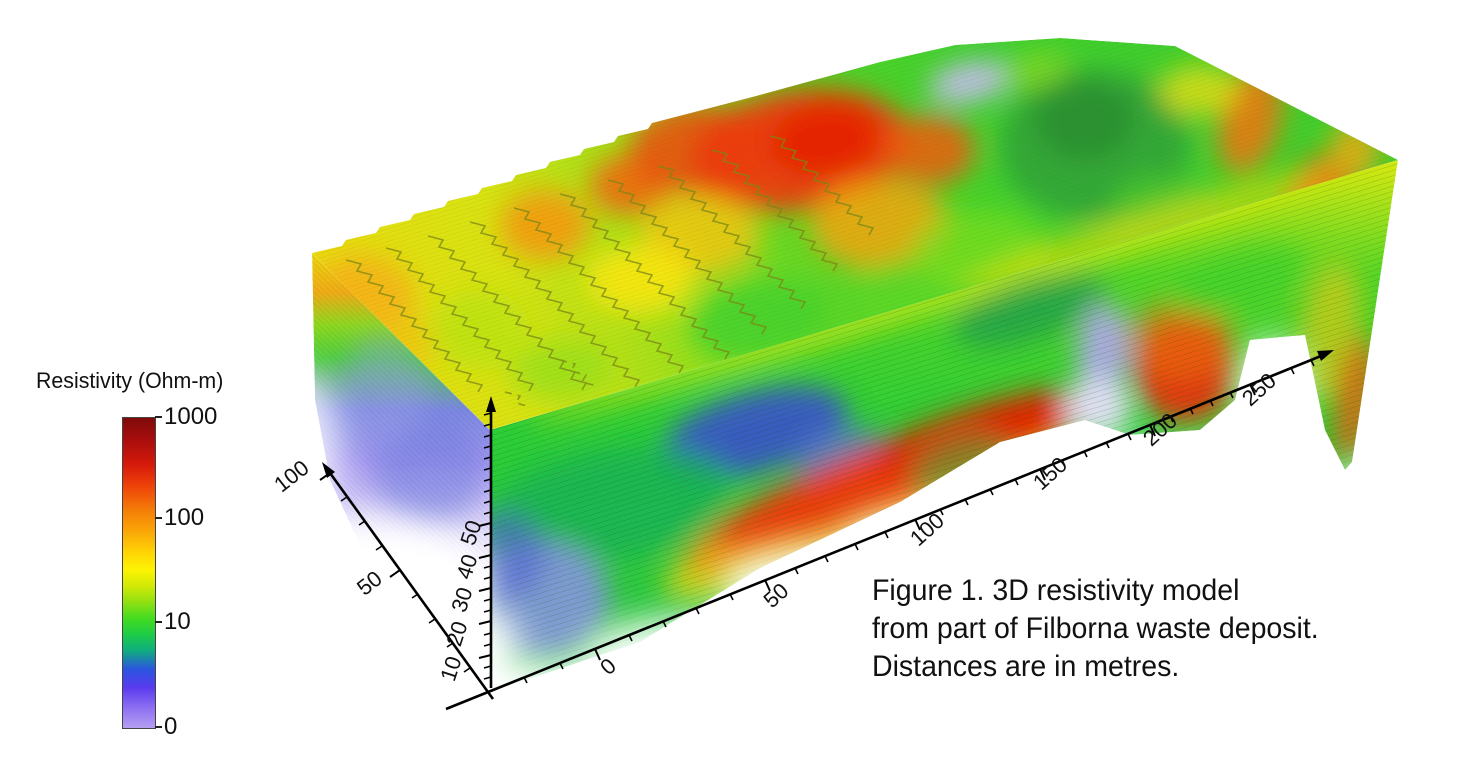 The image size is (1469, 757). What do you see at coordinates (1325, 355) in the screenshot?
I see `x-axis-arrowhead` at bounding box center [1325, 355].